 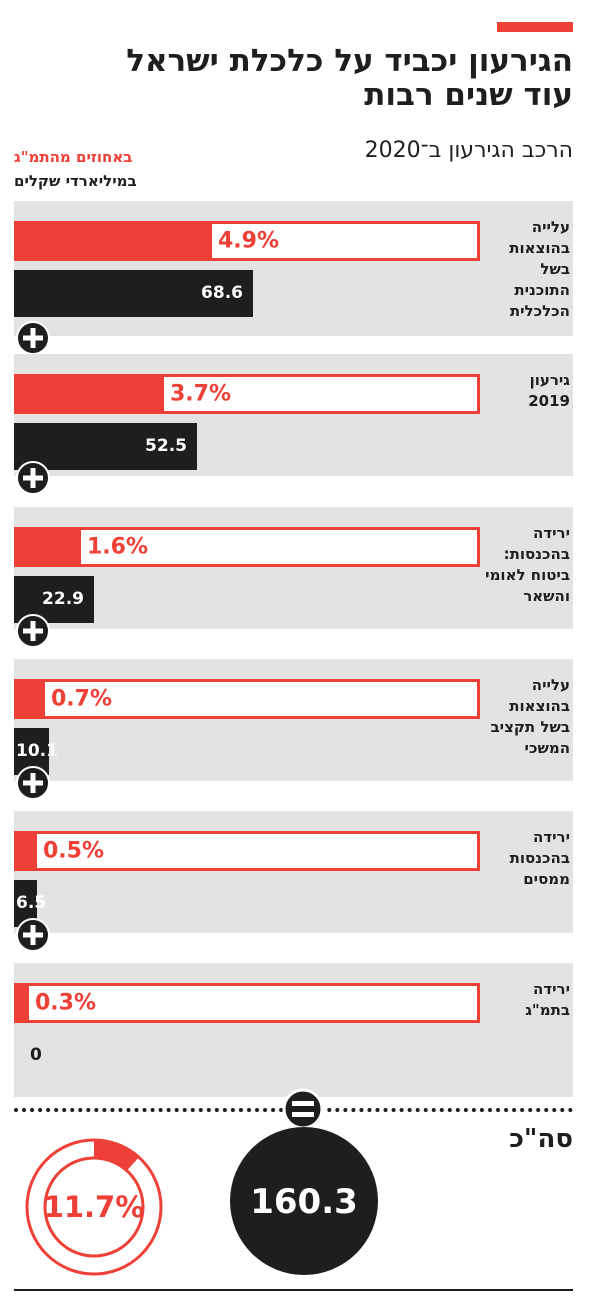 What do you see at coordinates (73, 157) in the screenshot?
I see `legend-percent-gdp: באחוזים מהתמ"ג` at bounding box center [73, 157].